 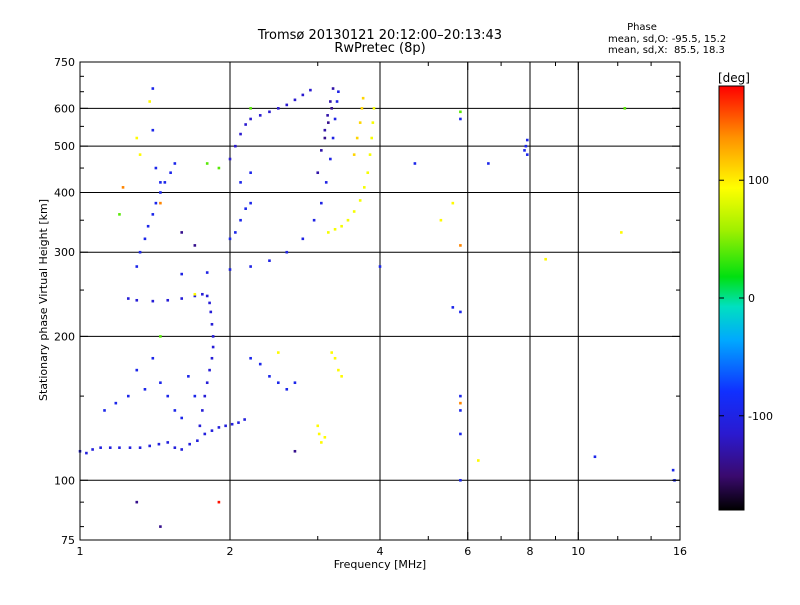 What do you see at coordinates (758, 180) in the screenshot?
I see `colorbar-tick-label: 100` at bounding box center [758, 180].